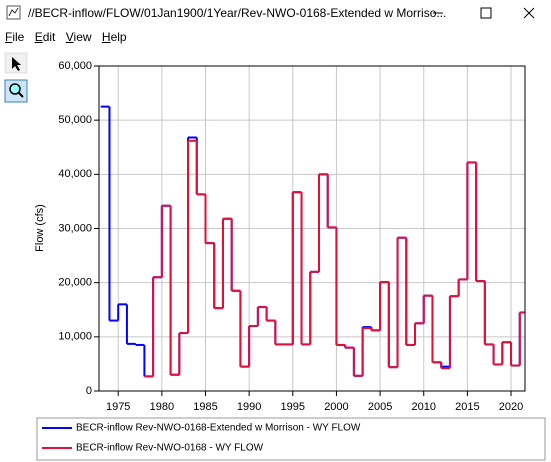 Image resolution: width=551 pixels, height=462 pixels. What do you see at coordinates (467, 407) in the screenshot?
I see `x-tick-label: 2015` at bounding box center [467, 407].